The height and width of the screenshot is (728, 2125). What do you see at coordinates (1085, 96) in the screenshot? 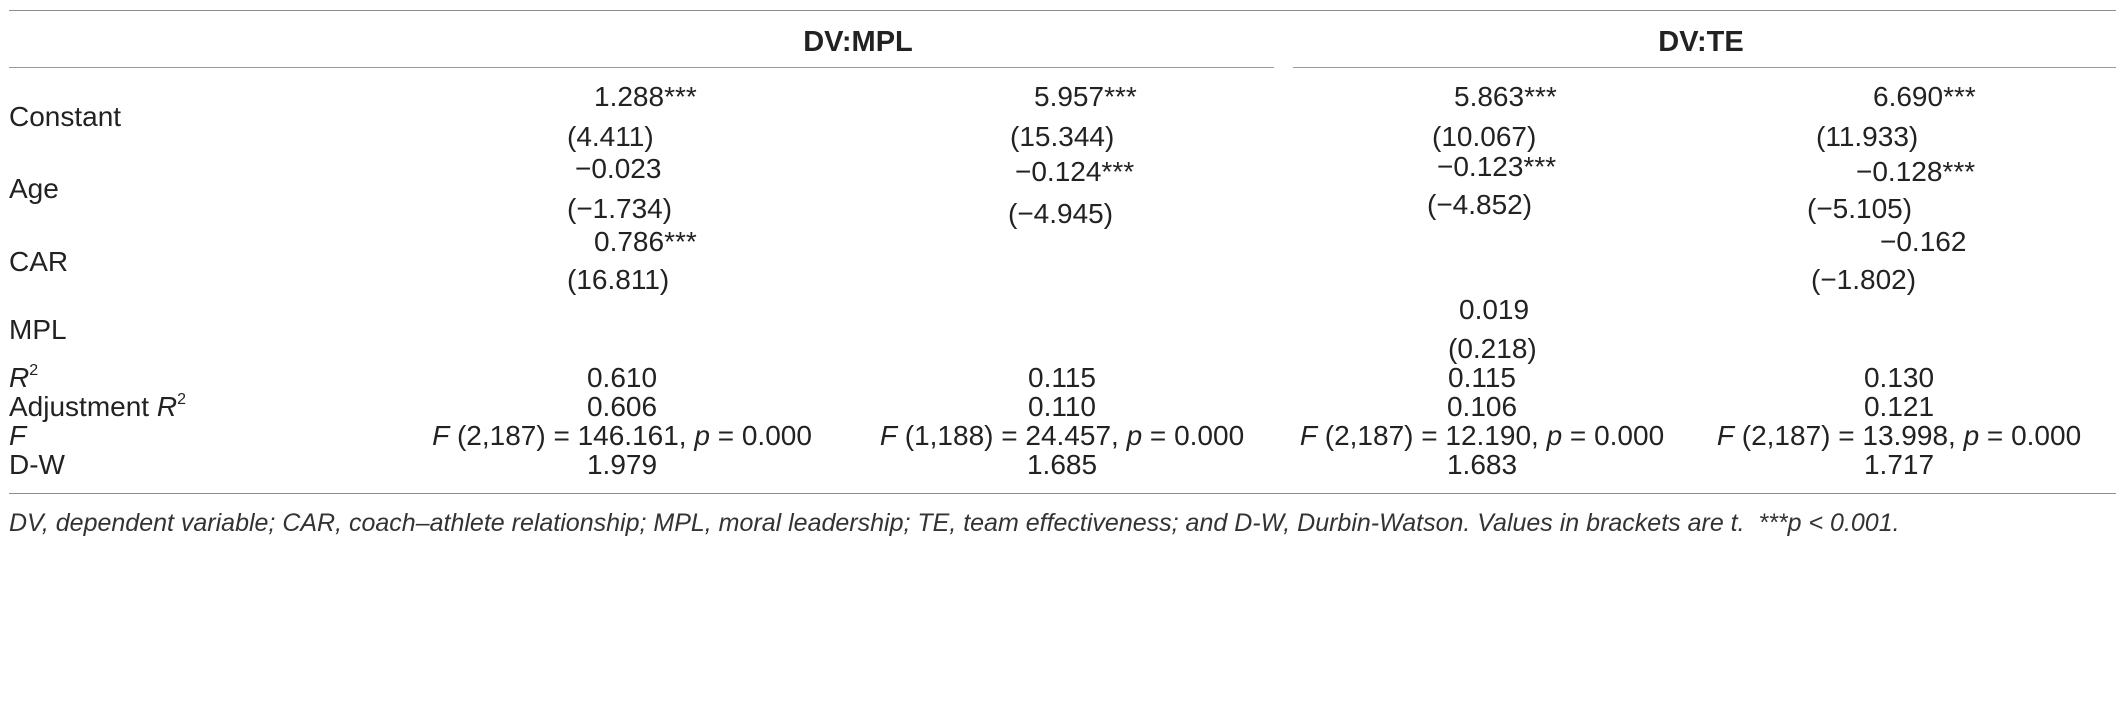
I see `constant-coef-2: 5.957***` at bounding box center [1085, 96].